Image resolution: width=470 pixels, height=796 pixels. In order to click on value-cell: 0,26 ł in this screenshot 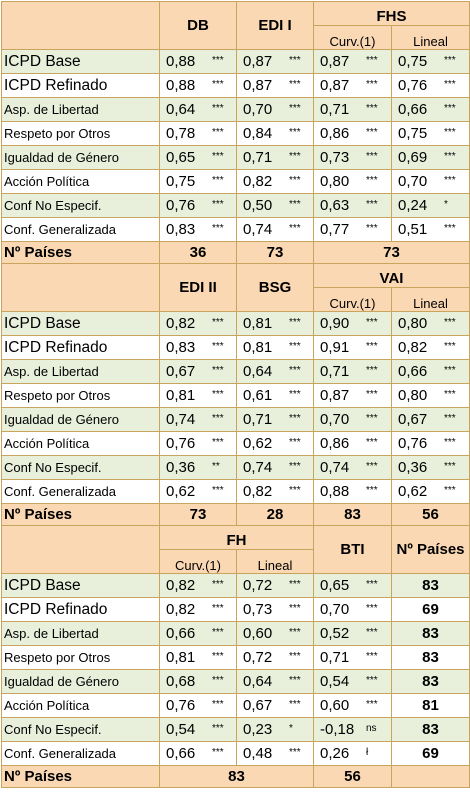, I will do `click(352, 753)`.